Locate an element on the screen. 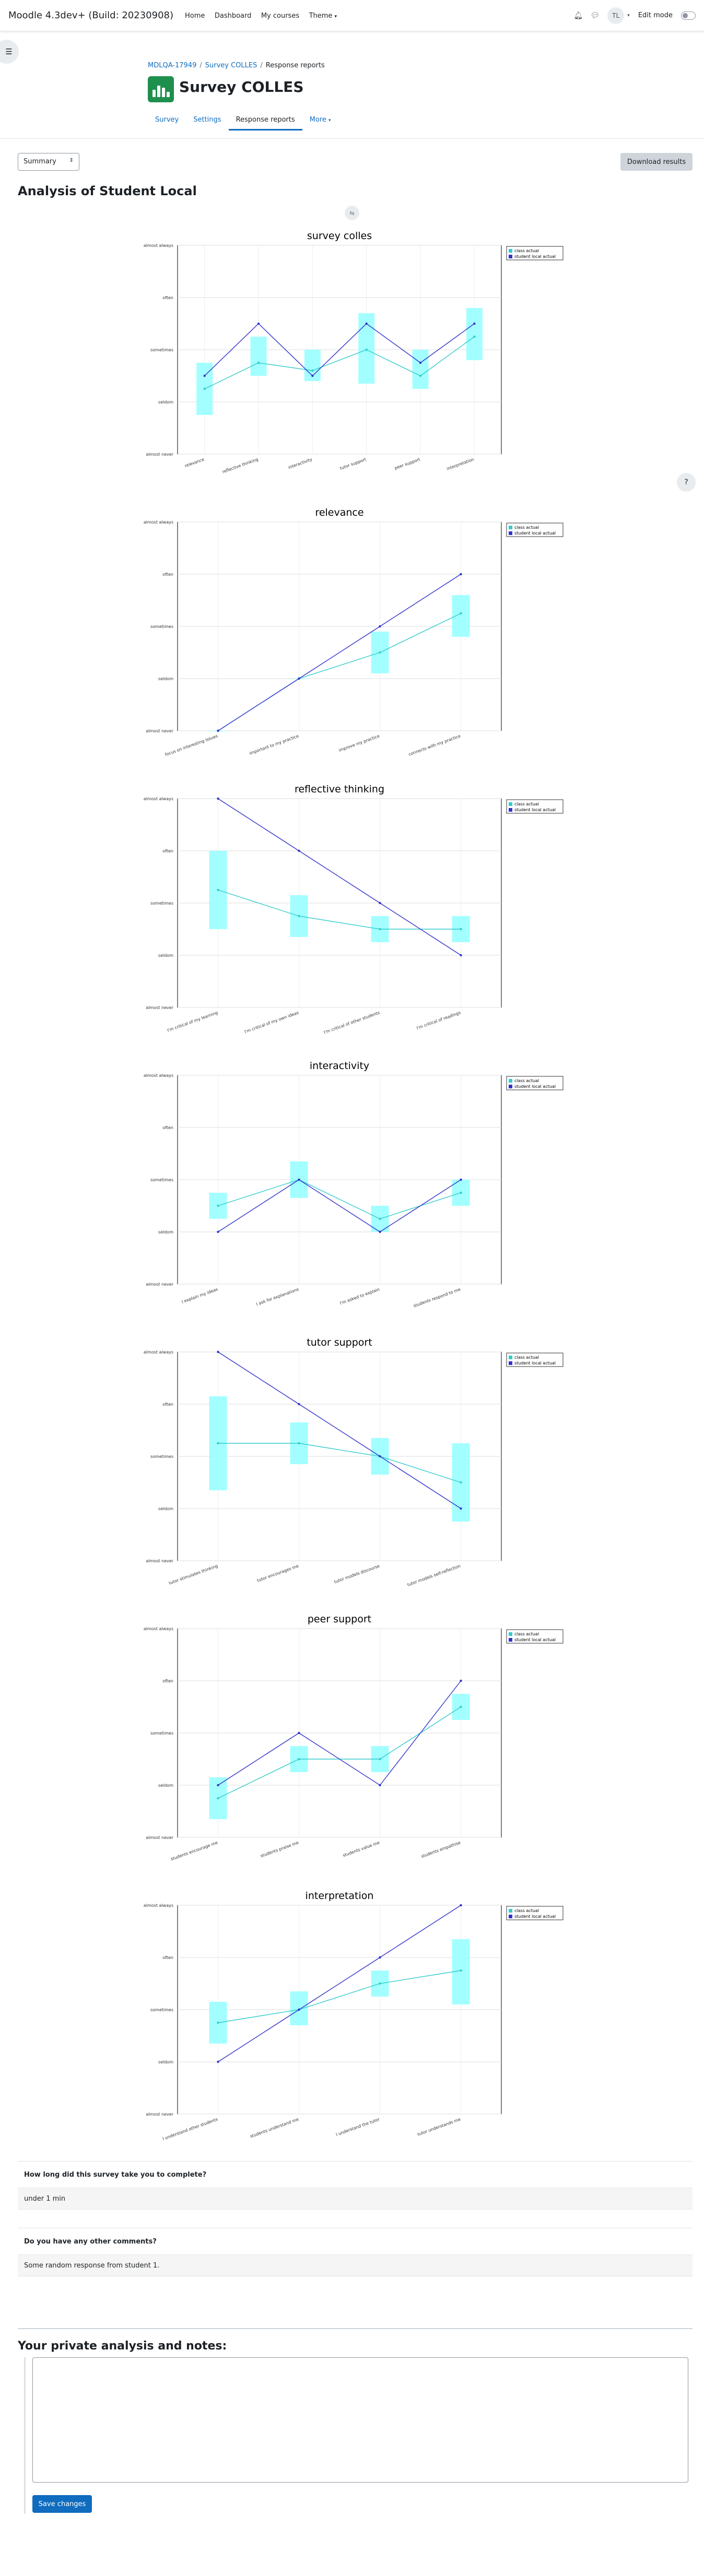  edit-mode-toggle is located at coordinates (689, 15).